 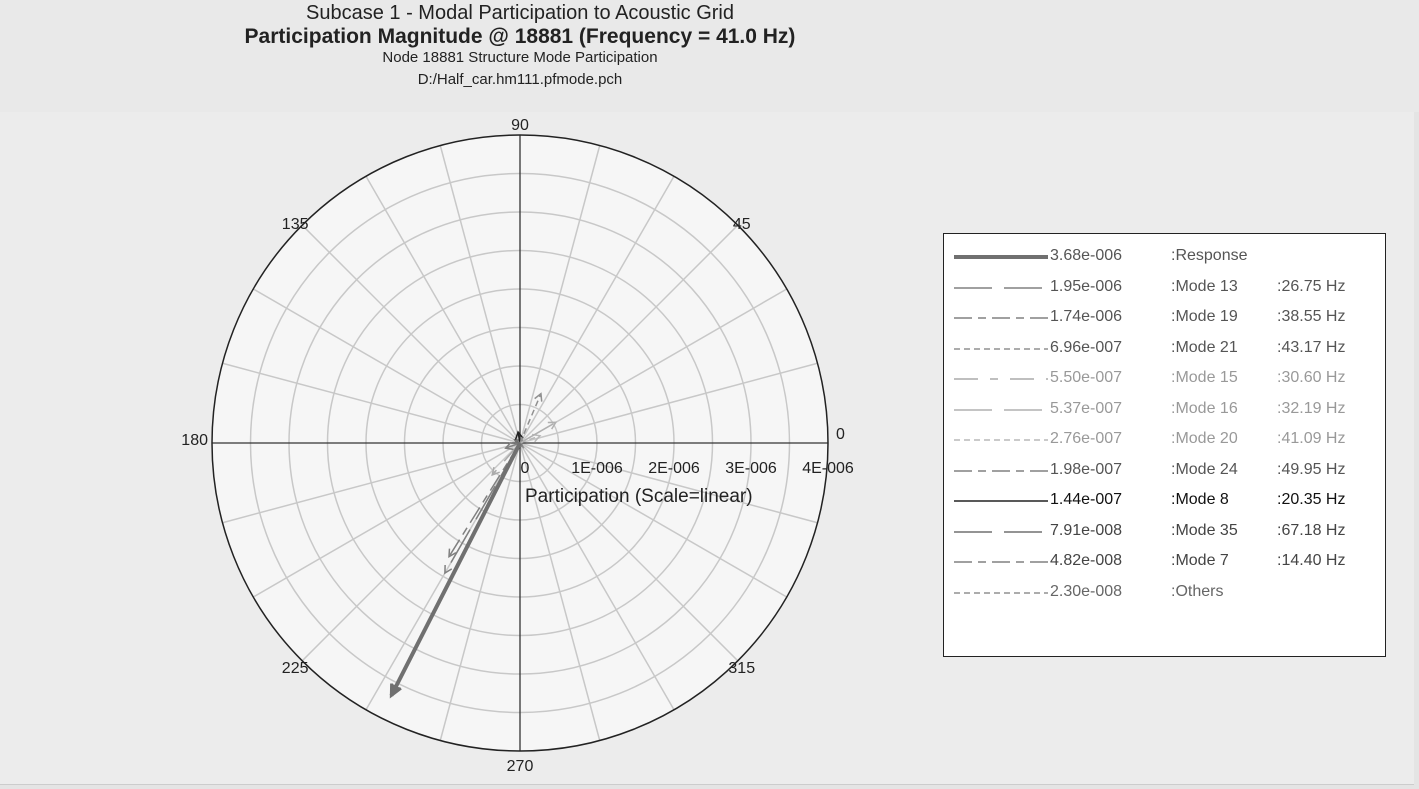 What do you see at coordinates (1311, 469) in the screenshot?
I see `legend-frequency: :49.95 Hz` at bounding box center [1311, 469].